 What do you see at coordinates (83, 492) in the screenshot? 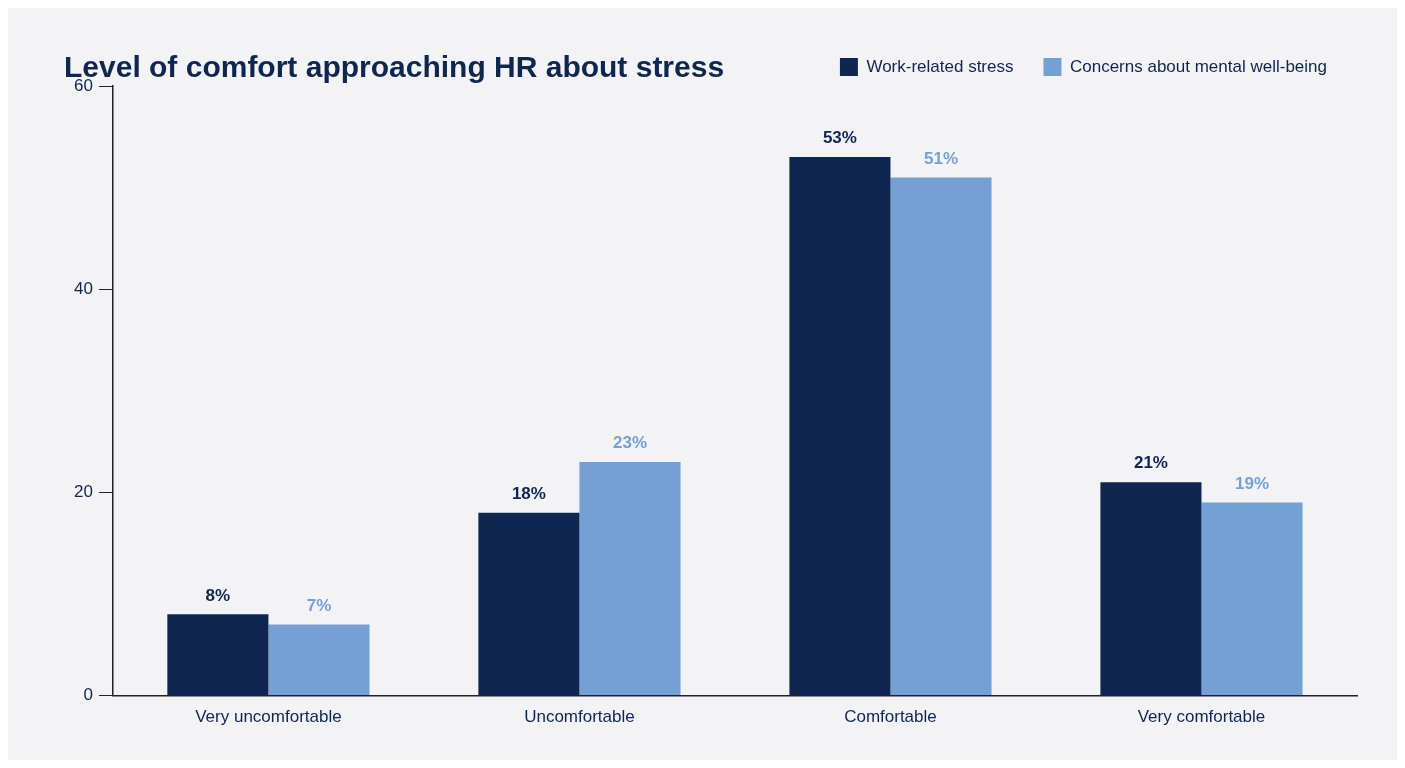
I see `y-tick-label: 20` at bounding box center [83, 492].